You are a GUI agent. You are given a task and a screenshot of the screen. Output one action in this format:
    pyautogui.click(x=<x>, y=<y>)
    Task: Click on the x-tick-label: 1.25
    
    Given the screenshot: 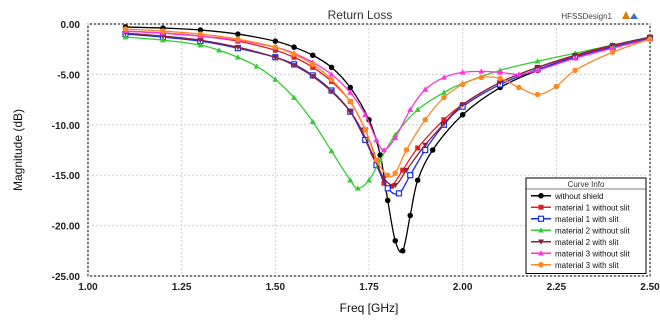 What is the action you would take?
    pyautogui.click(x=182, y=287)
    